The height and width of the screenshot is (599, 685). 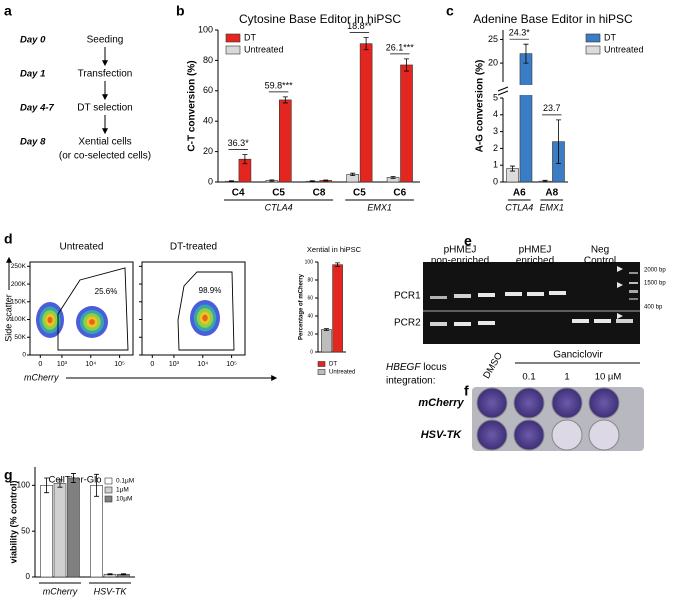 I want to click on legend-label: 1µM, so click(x=122, y=490).